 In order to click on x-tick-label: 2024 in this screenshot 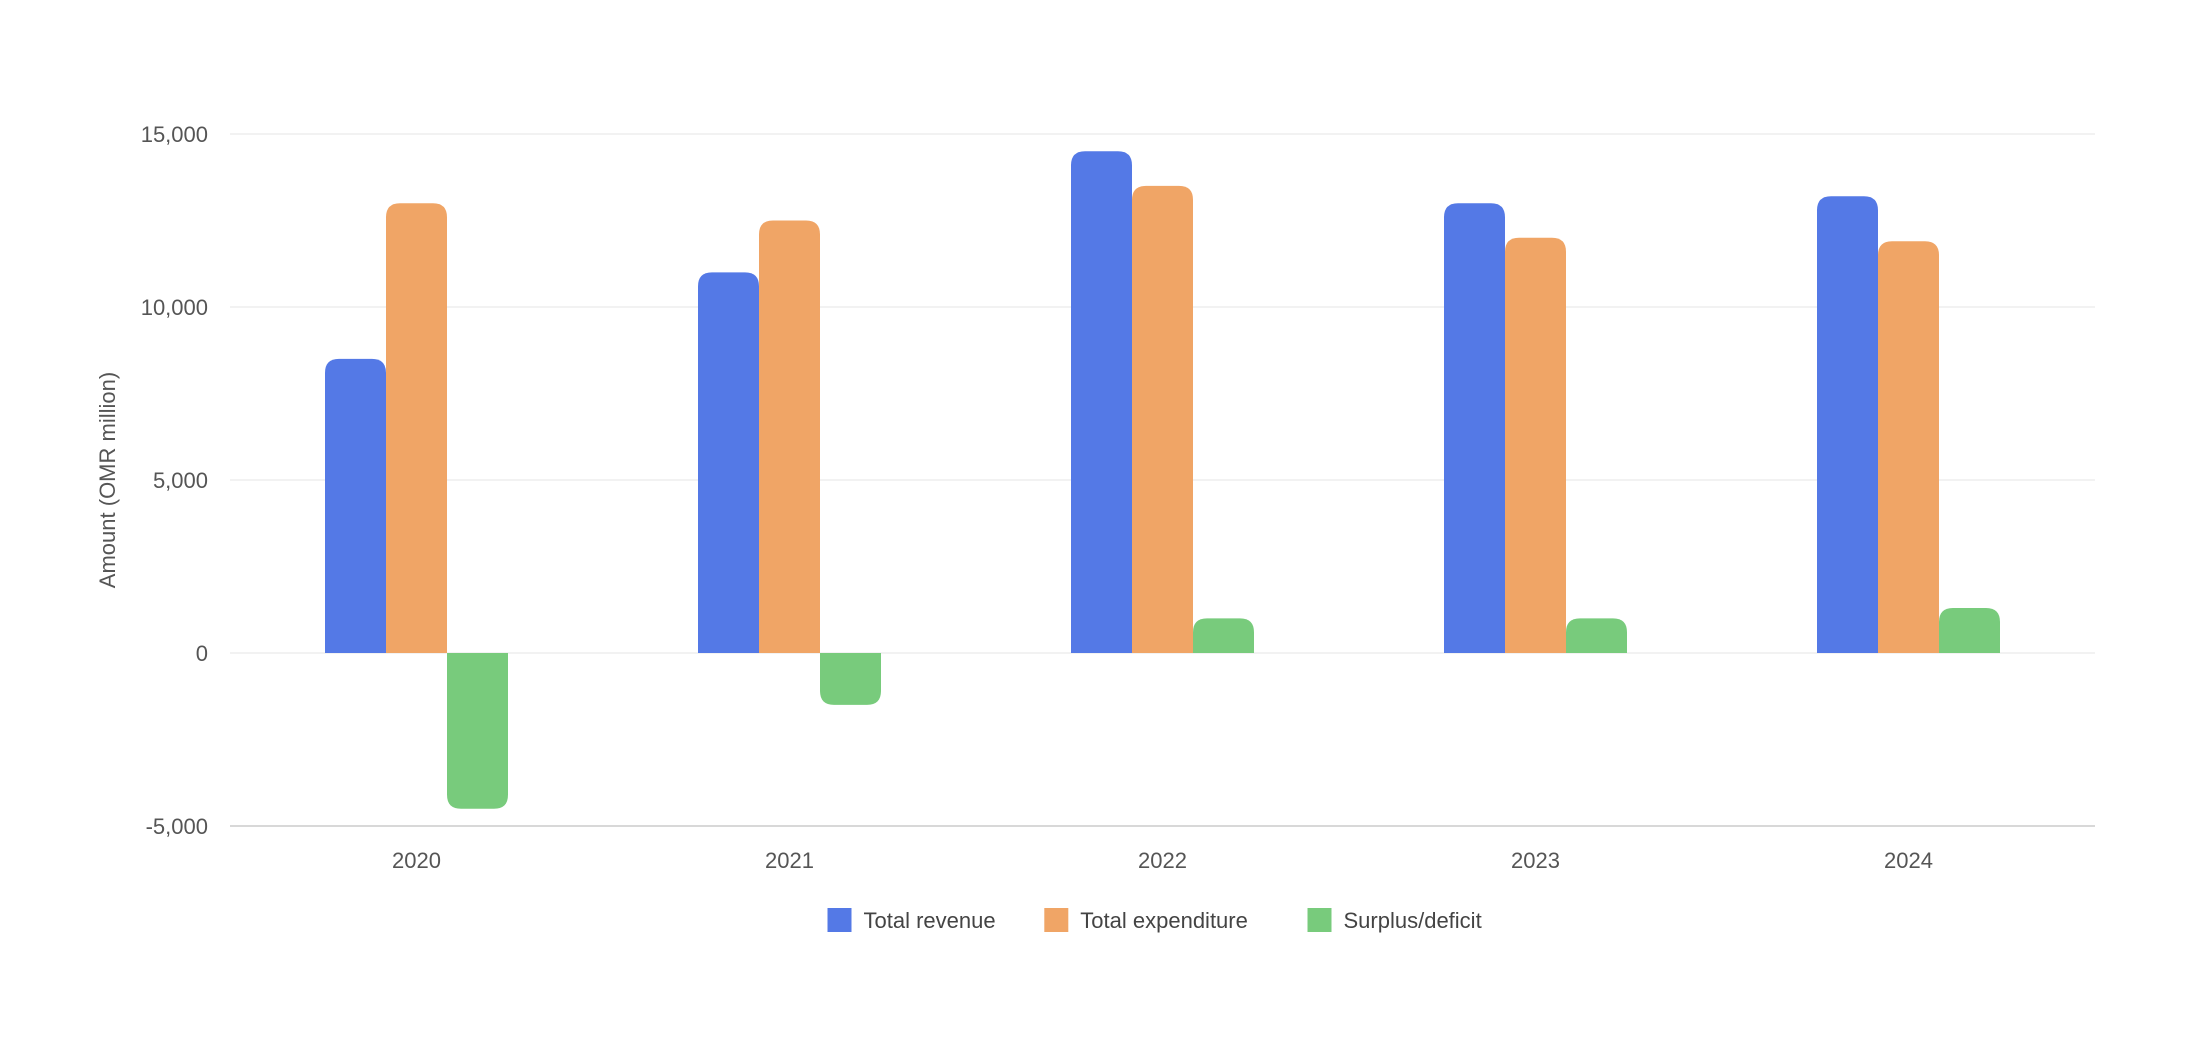, I will do `click(1908, 860)`.